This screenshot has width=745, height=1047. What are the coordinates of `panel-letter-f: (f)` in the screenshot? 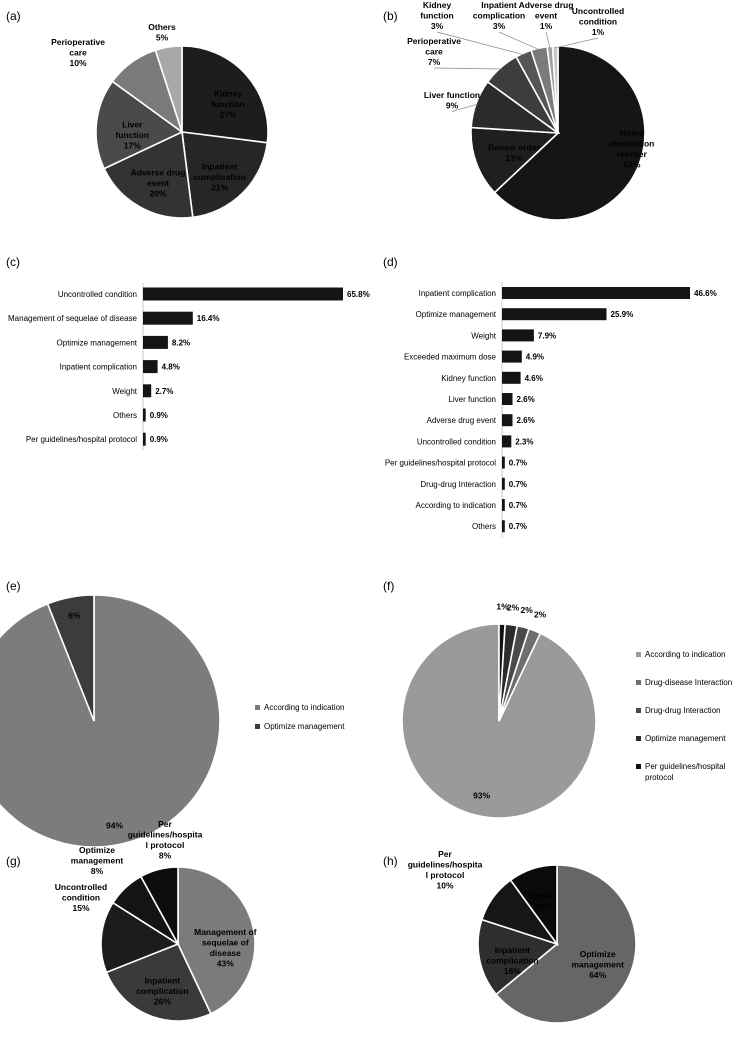 It's located at (388, 586).